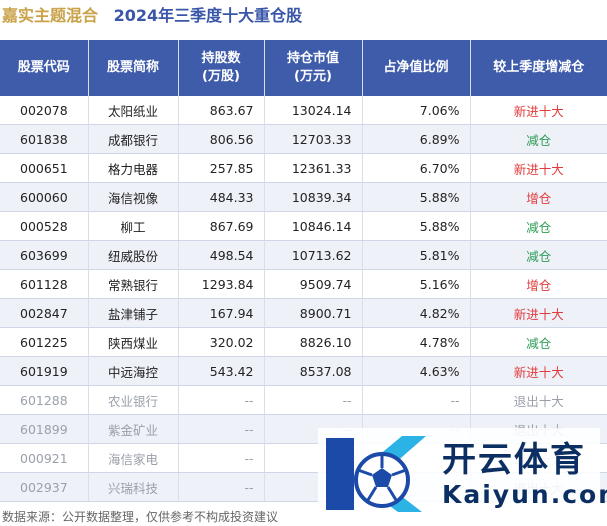  I want to click on net-value-ratio: 7.06%, so click(416, 110).